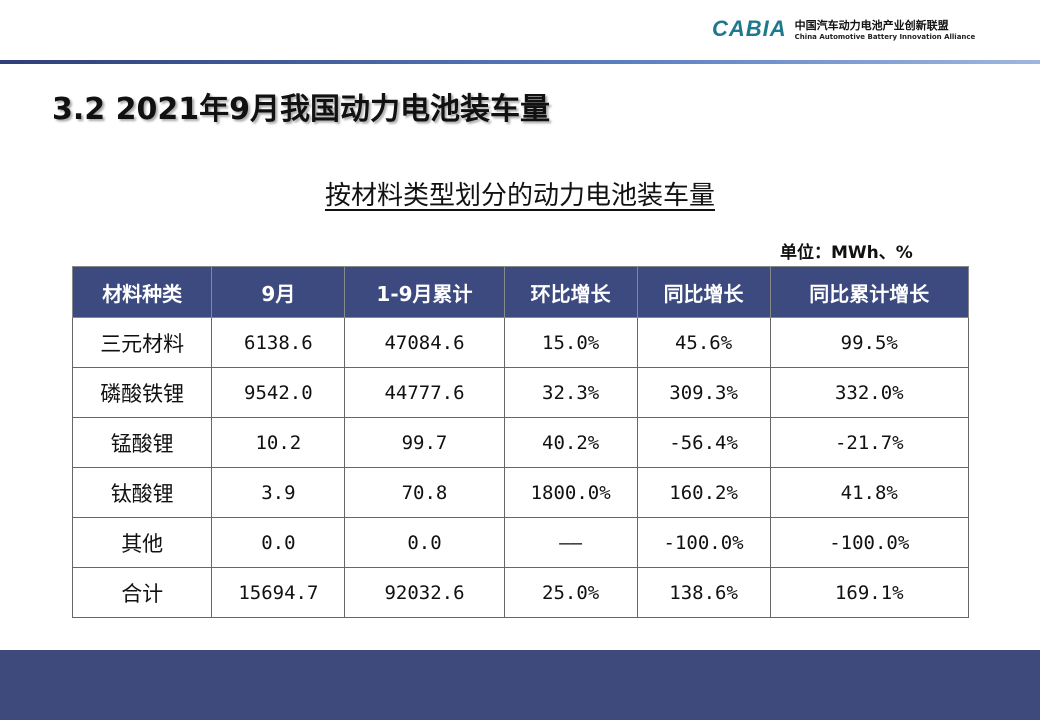  I want to click on material-name: 合计, so click(142, 592).